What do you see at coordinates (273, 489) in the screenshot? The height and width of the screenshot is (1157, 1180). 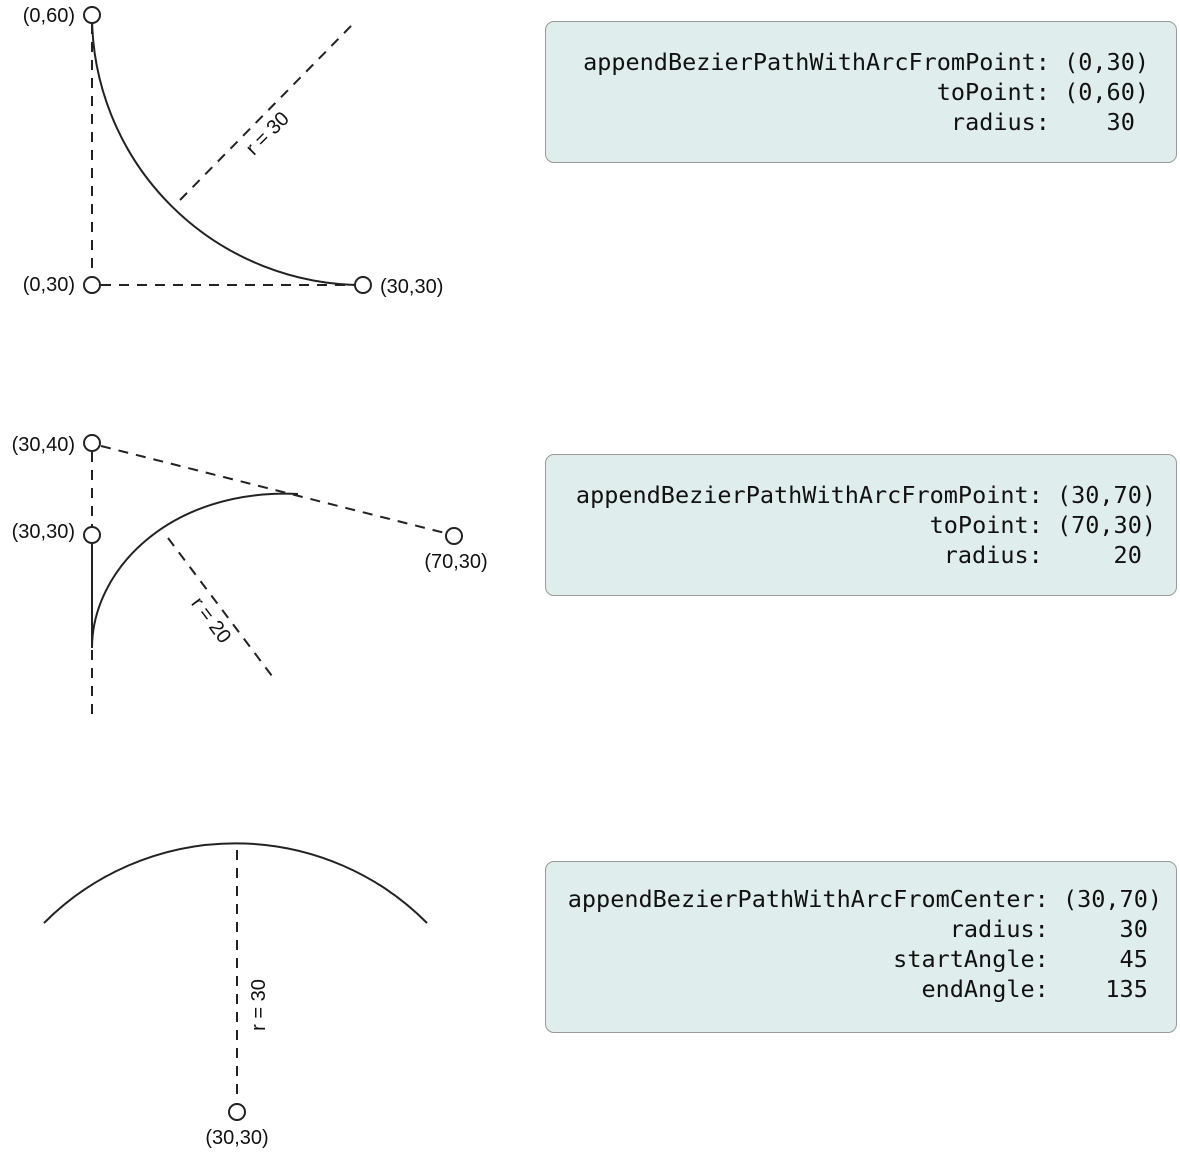 I see `guide-line` at bounding box center [273, 489].